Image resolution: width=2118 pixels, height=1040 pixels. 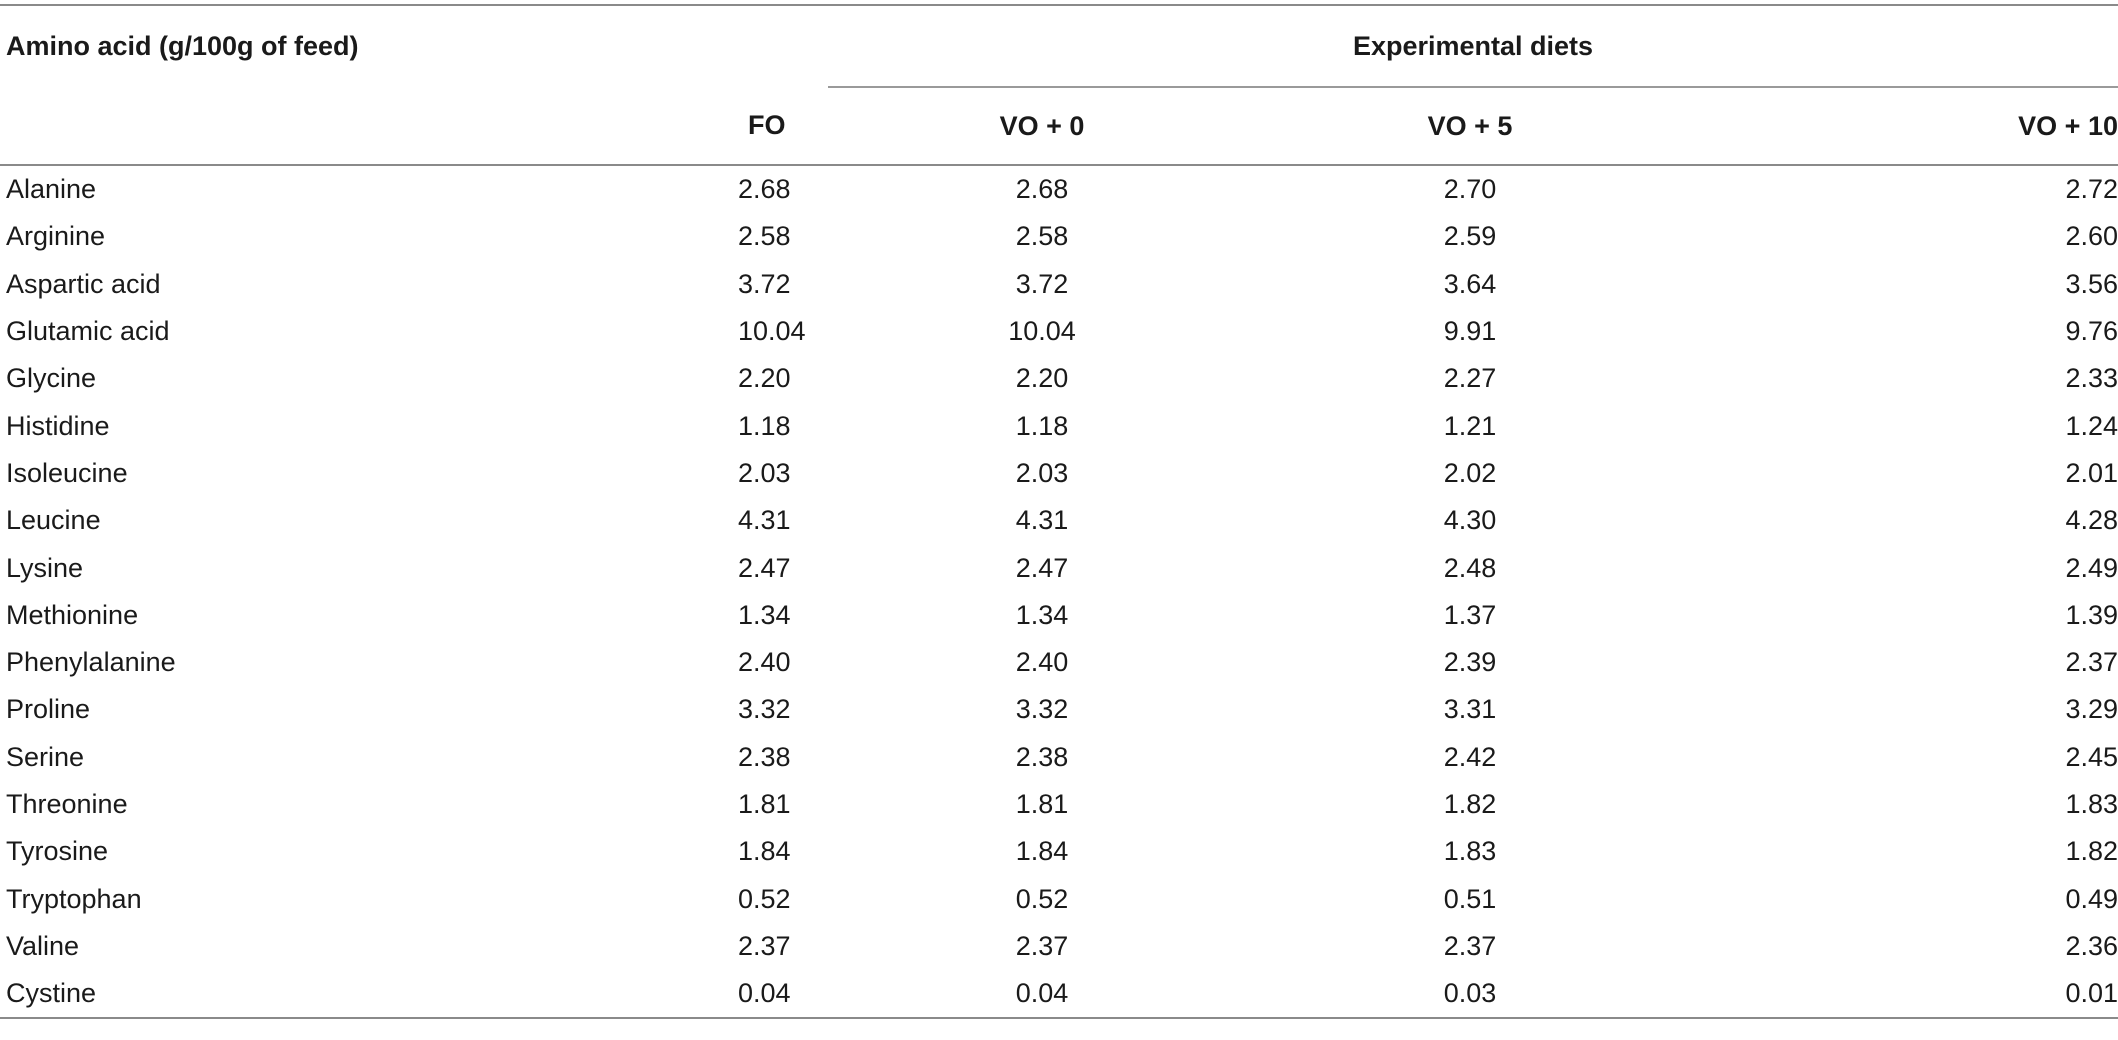 What do you see at coordinates (1470, 709) in the screenshot?
I see `cell-vo5: 3.31` at bounding box center [1470, 709].